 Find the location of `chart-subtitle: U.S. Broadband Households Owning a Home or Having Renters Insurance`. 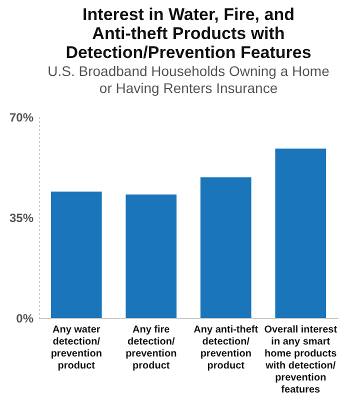

chart-subtitle: U.S. Broadband Households Owning a Home or Having Renters Insurance is located at coordinates (189, 79).